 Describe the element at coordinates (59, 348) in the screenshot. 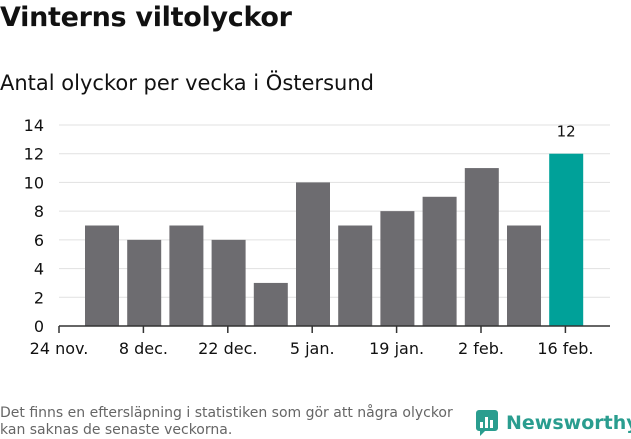

I see `x-tick-label: 24 nov.` at that location.